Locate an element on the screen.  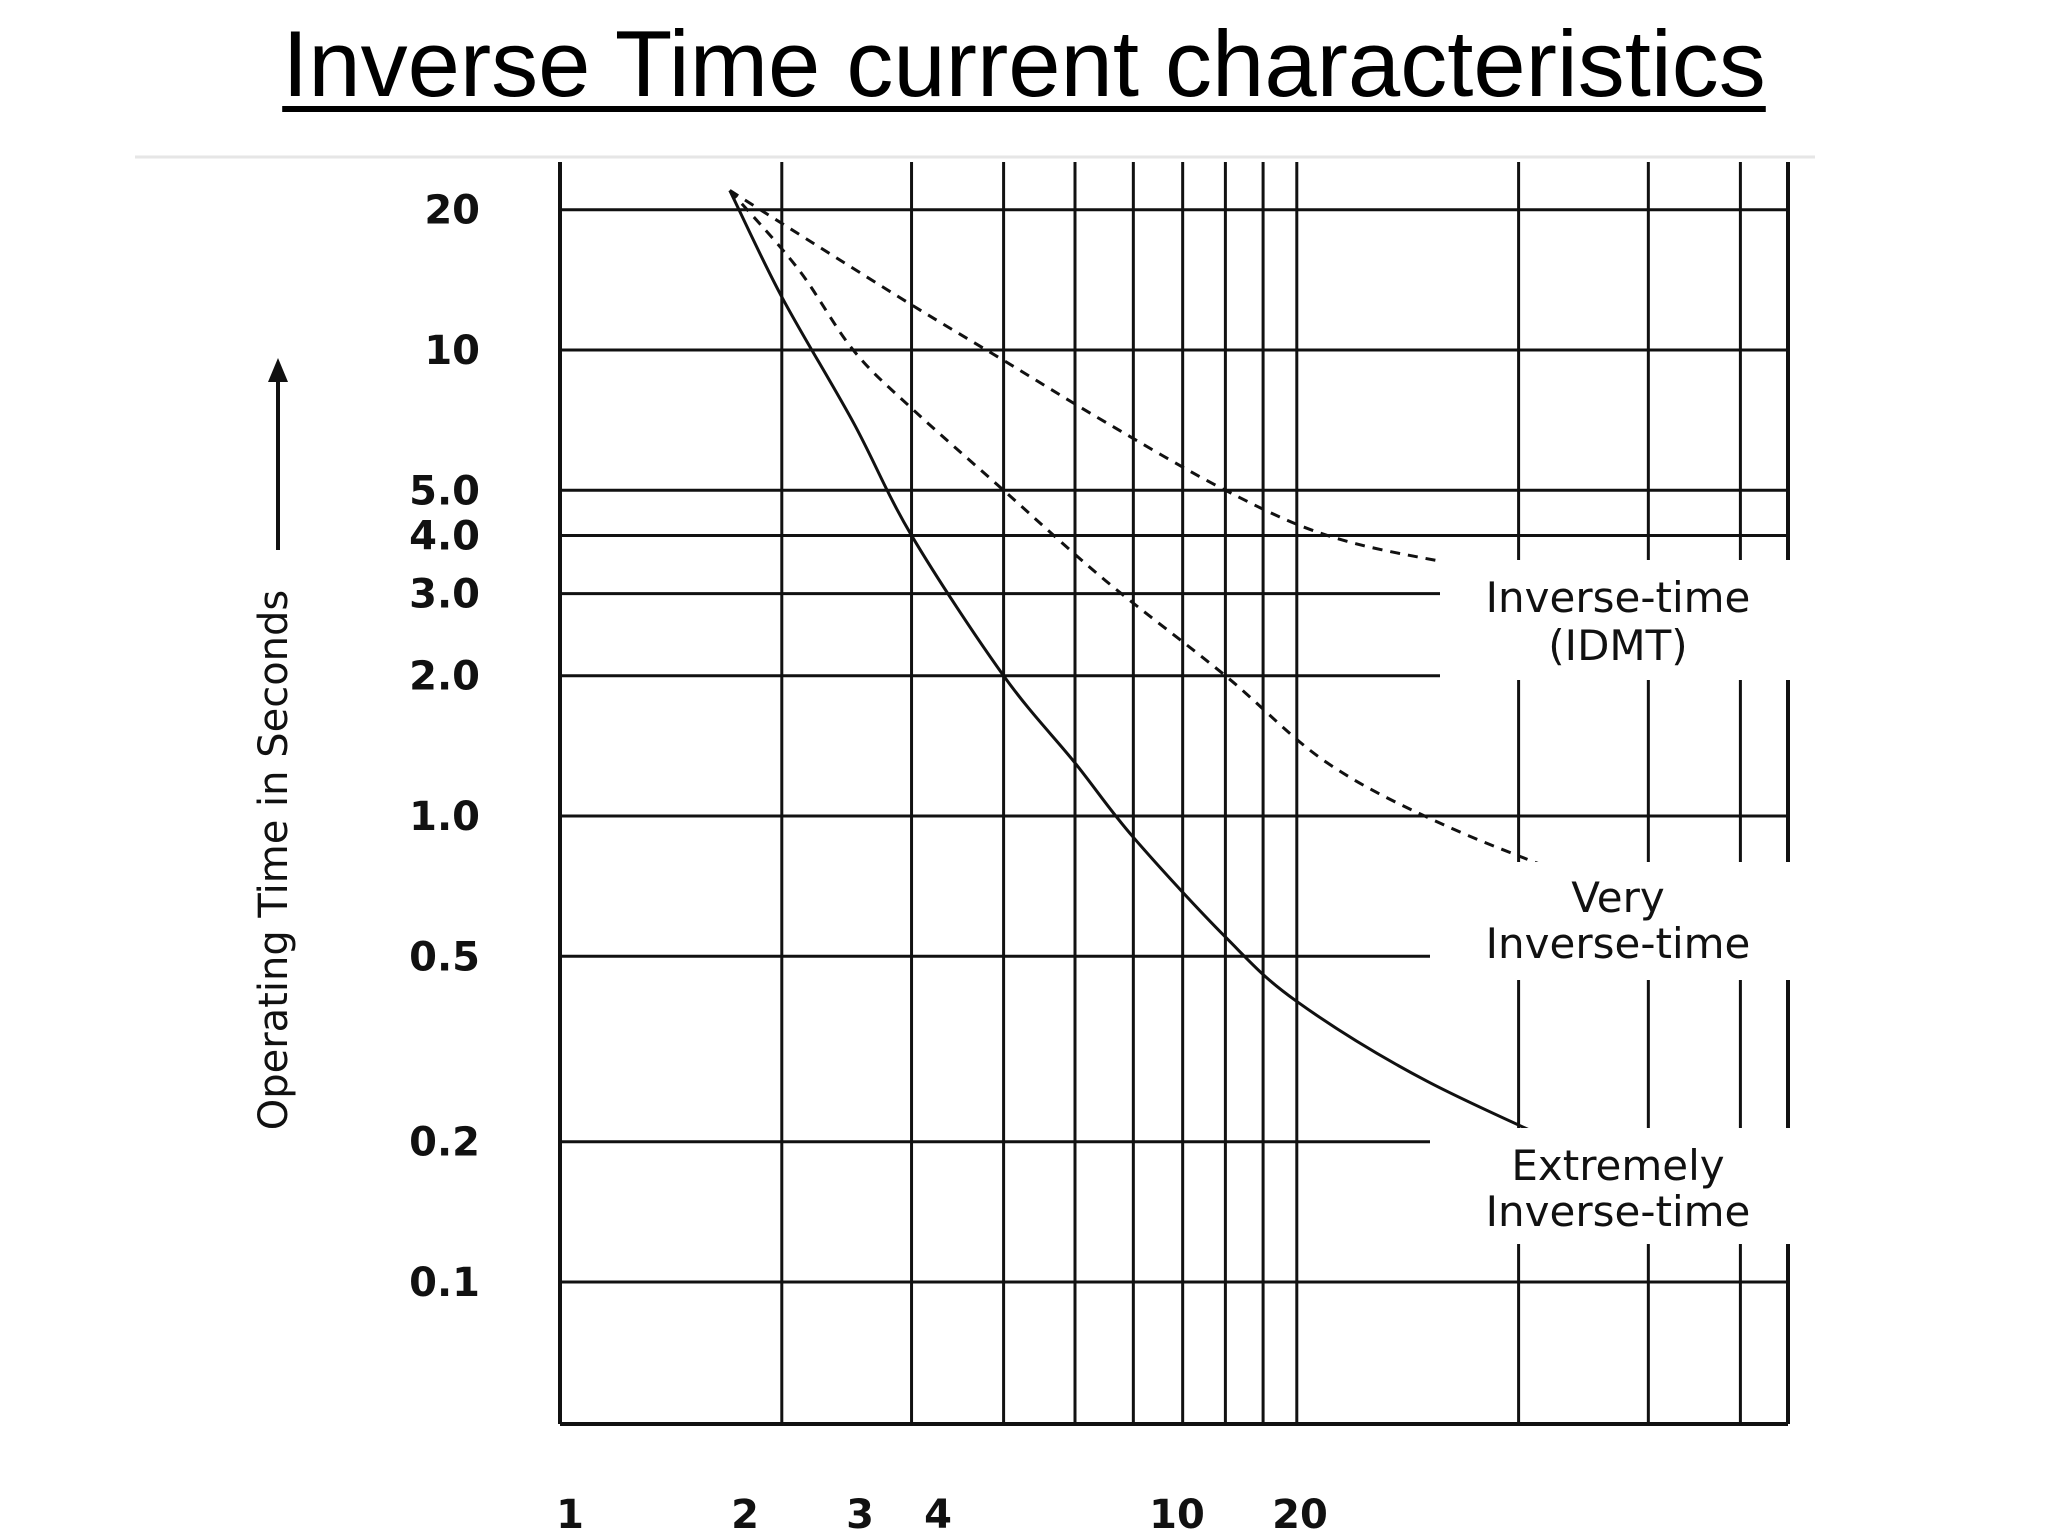
y-tick-label: 20 is located at coordinates (452, 211).